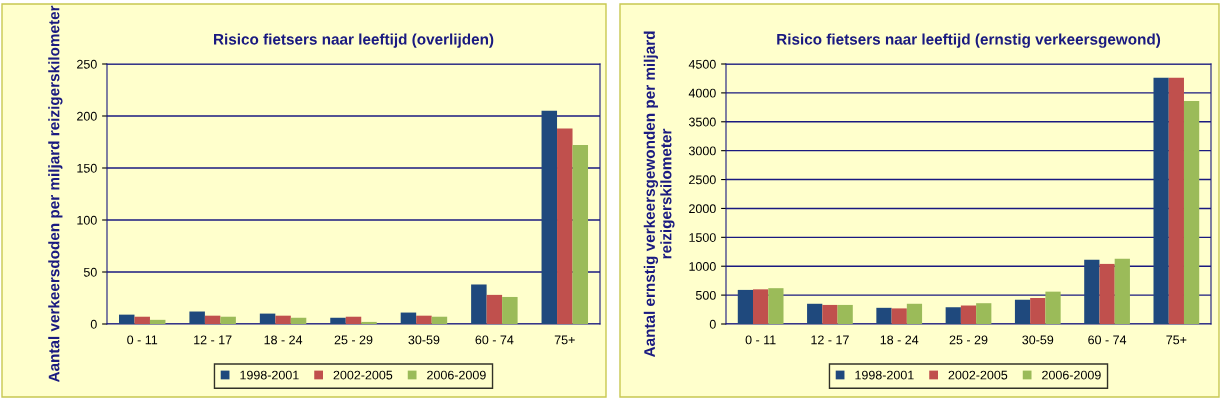  I want to click on y-tick-label: 1000, so click(702, 266).